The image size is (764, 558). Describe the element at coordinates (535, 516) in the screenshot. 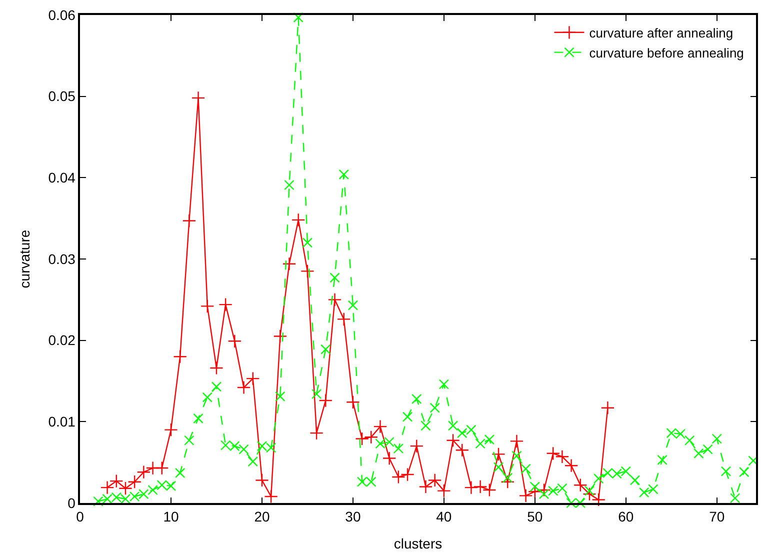

I see `x-tick-label: 50` at that location.